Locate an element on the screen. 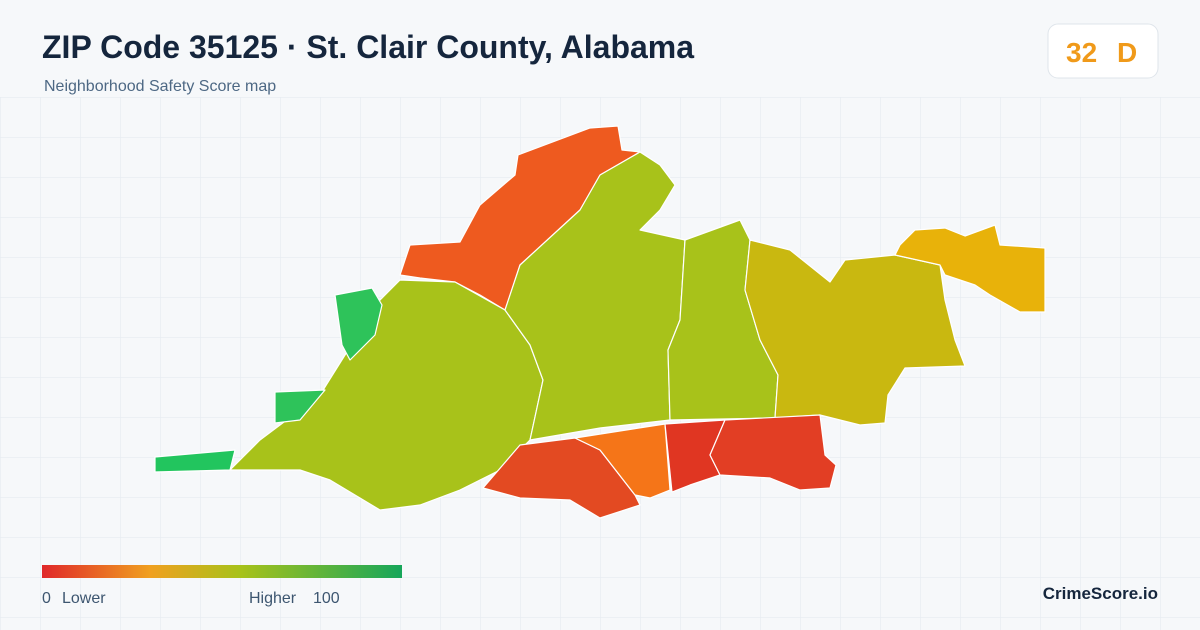 Image resolution: width=1200 pixels, height=630 pixels. subtitle: Neighborhood Safety Score map is located at coordinates (160, 86).